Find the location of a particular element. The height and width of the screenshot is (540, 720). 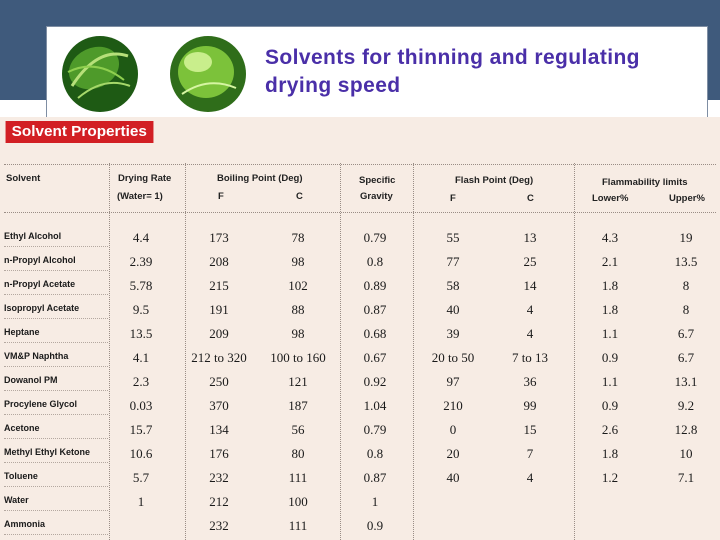

cell-upper: 13.5 is located at coordinates (686, 261).